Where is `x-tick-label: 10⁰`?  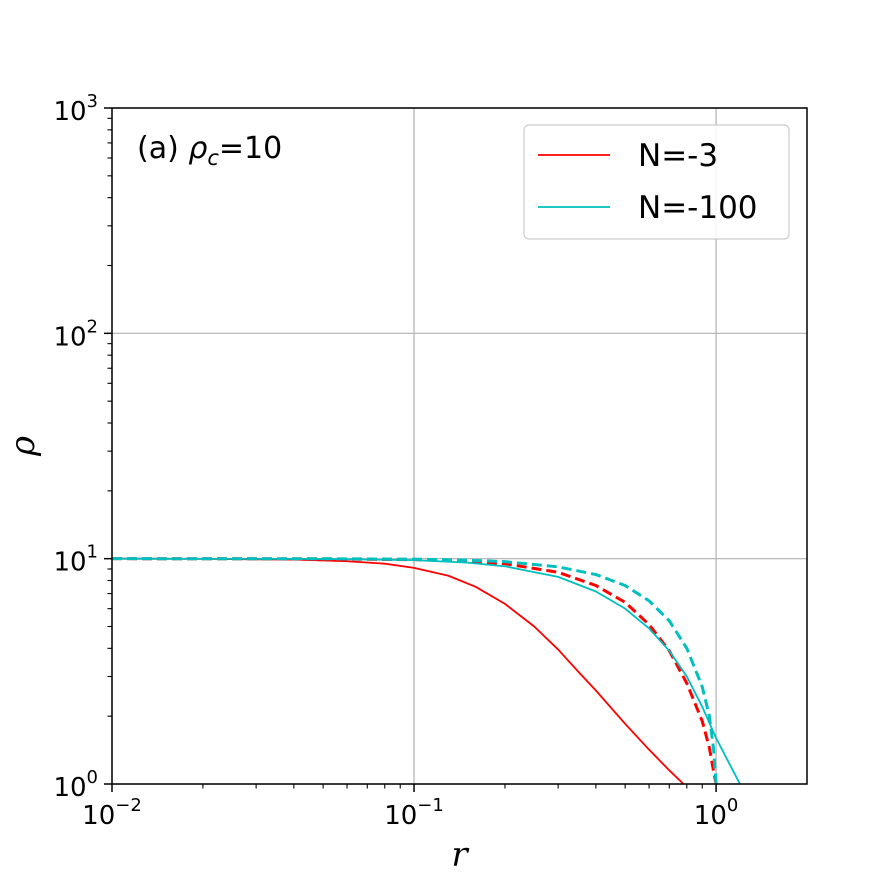
x-tick-label: 10⁰ is located at coordinates (716, 813).